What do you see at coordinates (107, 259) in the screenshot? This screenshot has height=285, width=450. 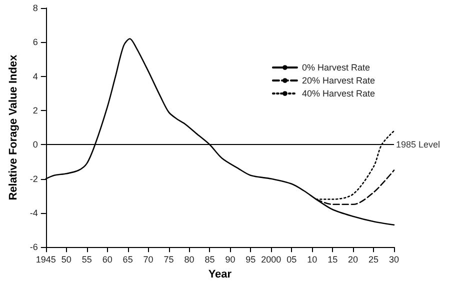 I see `x-tick-label: 60` at bounding box center [107, 259].